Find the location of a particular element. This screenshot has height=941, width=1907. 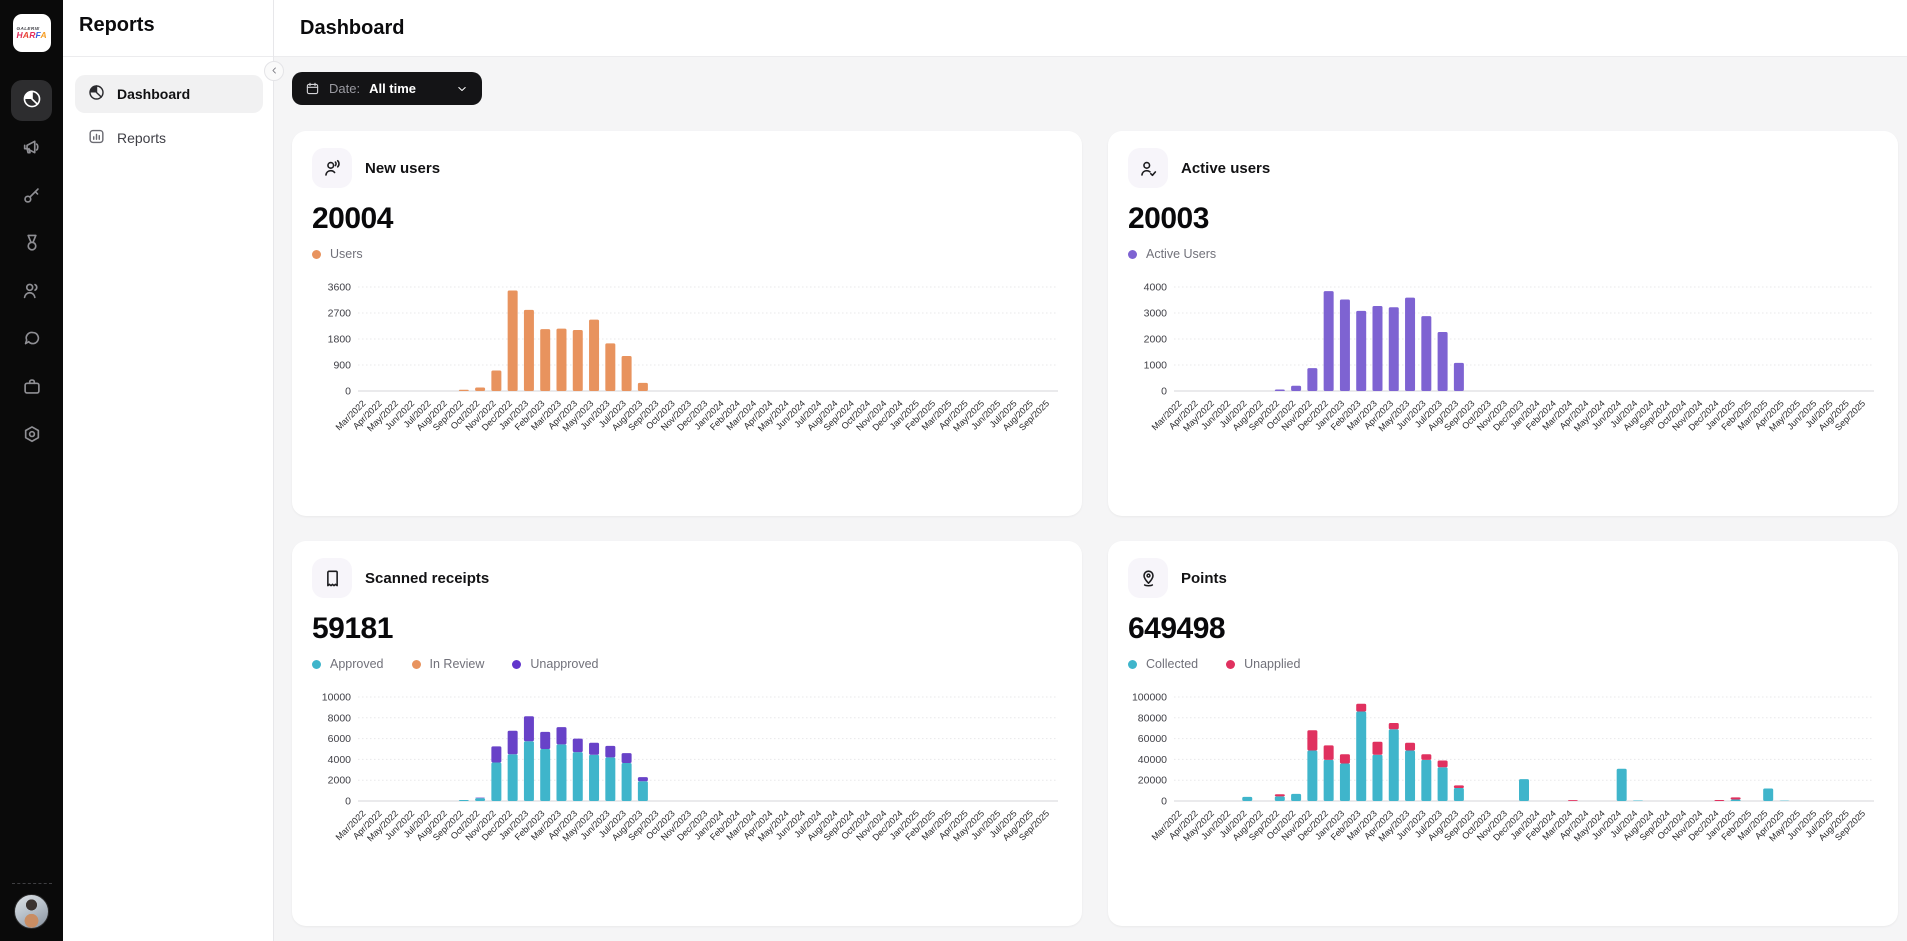

reports-sidebar: Reports Dashboard Reports is located at coordinates (168, 470).